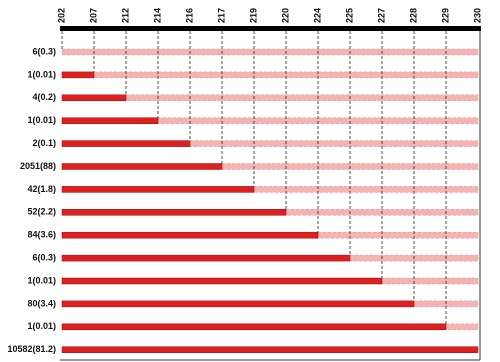 The height and width of the screenshot is (362, 500). Describe the element at coordinates (413, 15) in the screenshot. I see `x-tick-label: 228` at that location.